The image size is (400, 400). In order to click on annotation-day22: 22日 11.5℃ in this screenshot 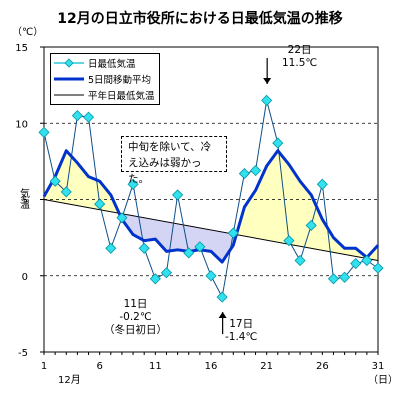, I will do `click(299, 57)`.